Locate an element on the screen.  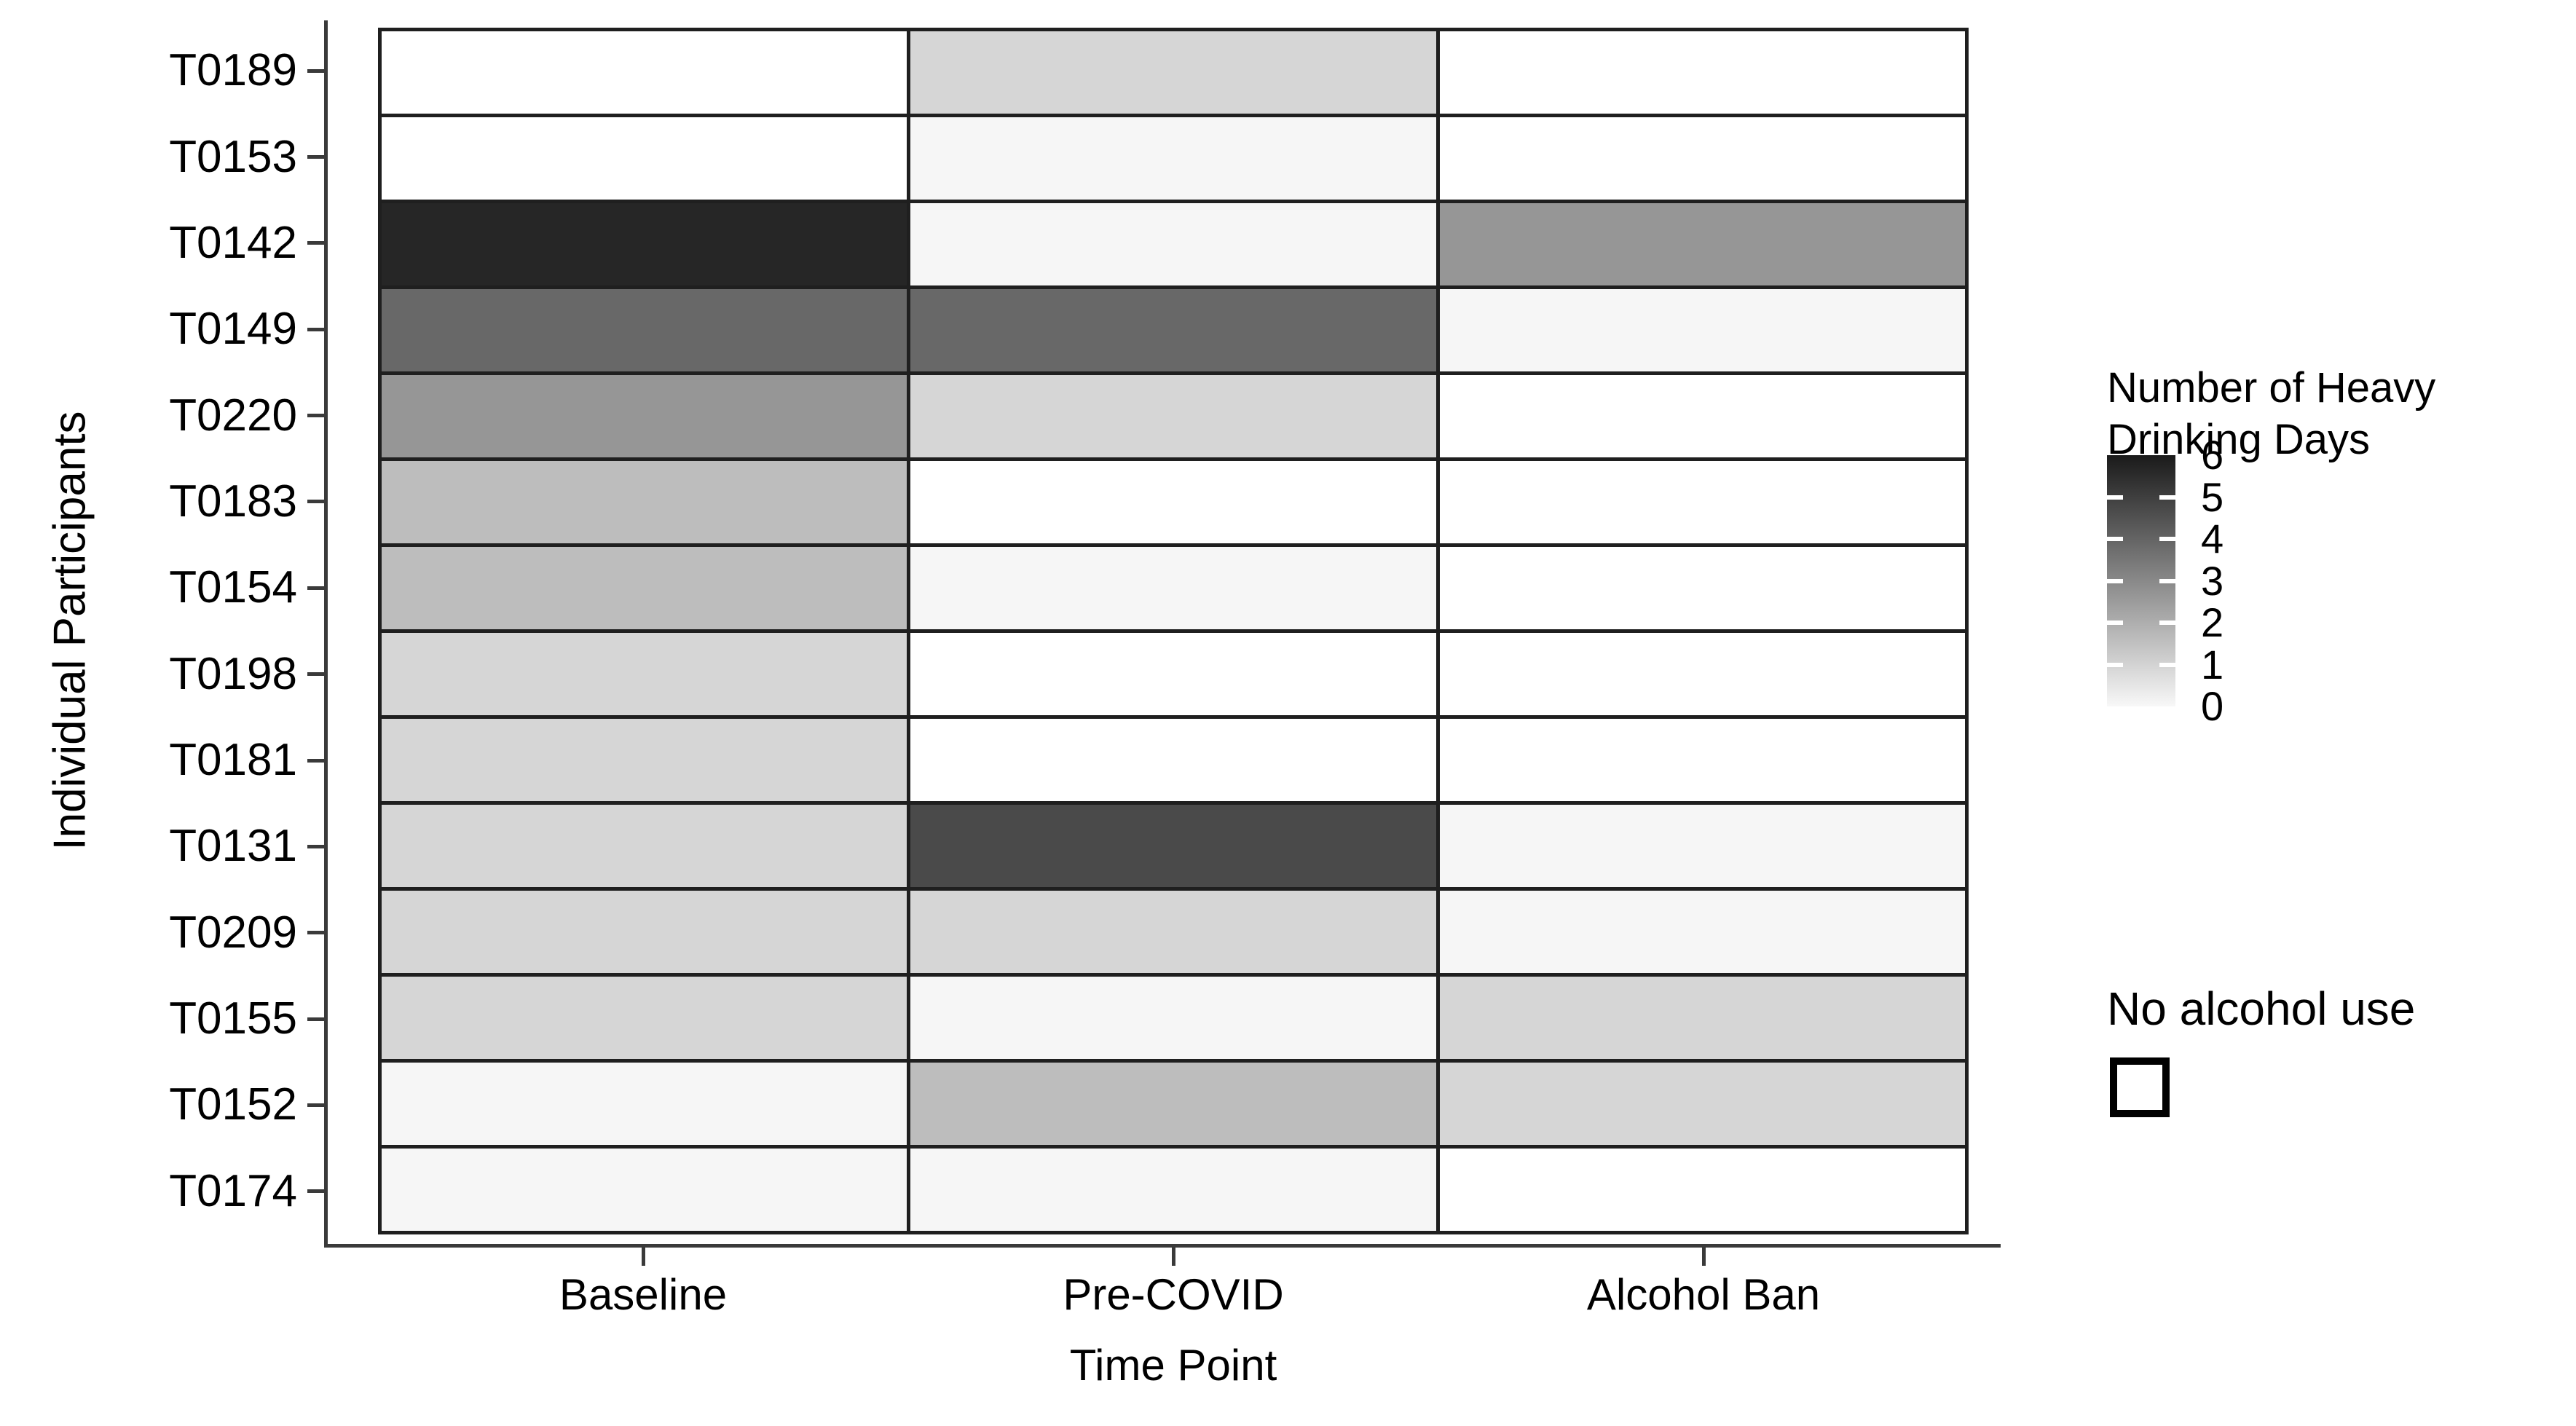
y-axis-label: T0198 is located at coordinates (233, 673).